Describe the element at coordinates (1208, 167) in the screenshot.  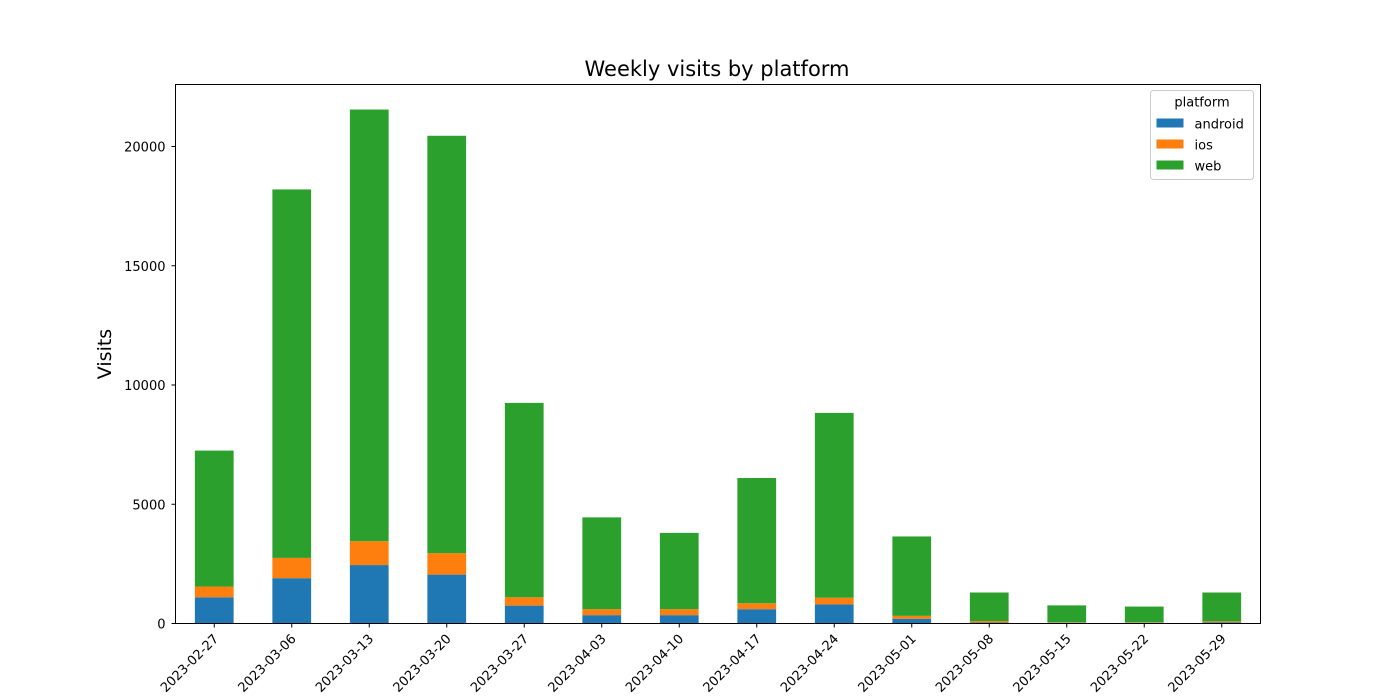
I see `legend-label-web: web` at that location.